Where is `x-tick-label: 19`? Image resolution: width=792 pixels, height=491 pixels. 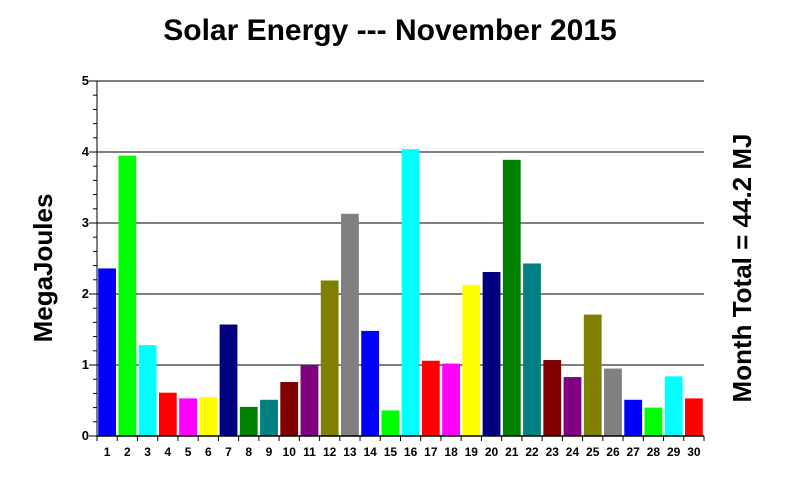 x-tick-label: 19 is located at coordinates (472, 452).